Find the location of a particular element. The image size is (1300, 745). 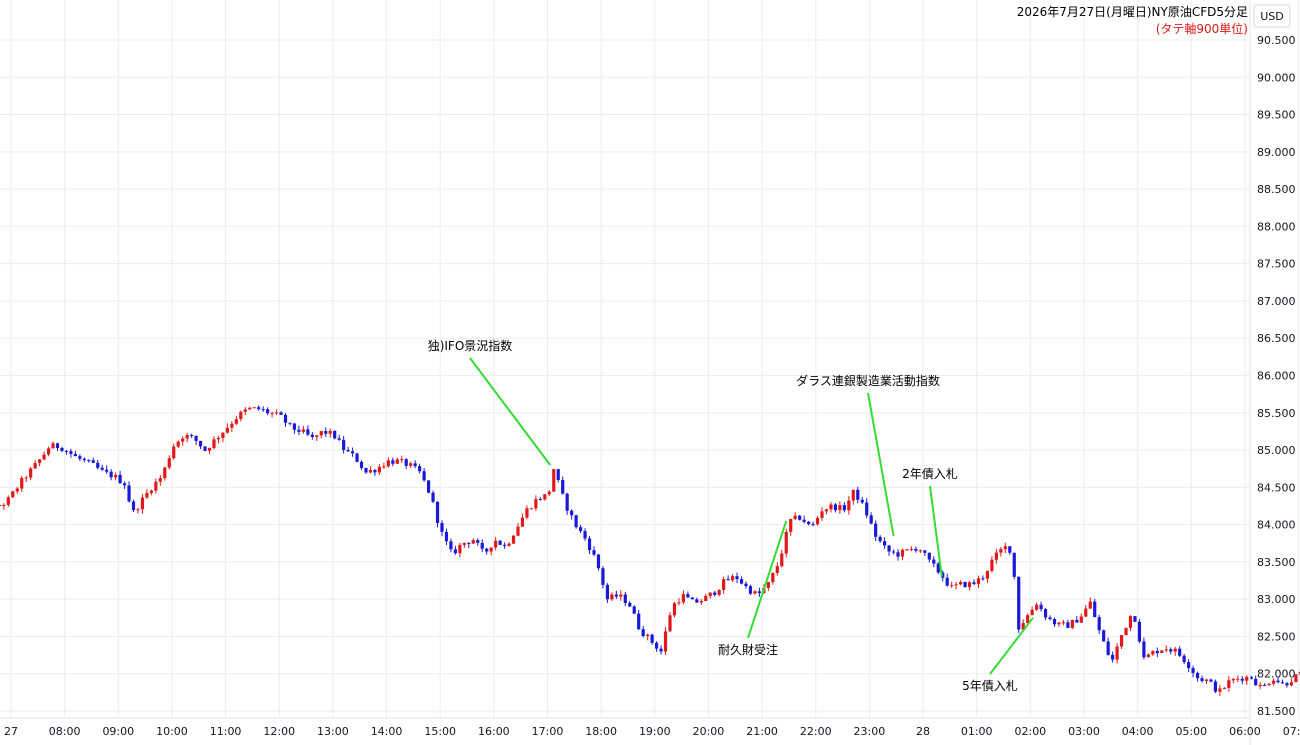

currency-badge: USD is located at coordinates (1272, 16).